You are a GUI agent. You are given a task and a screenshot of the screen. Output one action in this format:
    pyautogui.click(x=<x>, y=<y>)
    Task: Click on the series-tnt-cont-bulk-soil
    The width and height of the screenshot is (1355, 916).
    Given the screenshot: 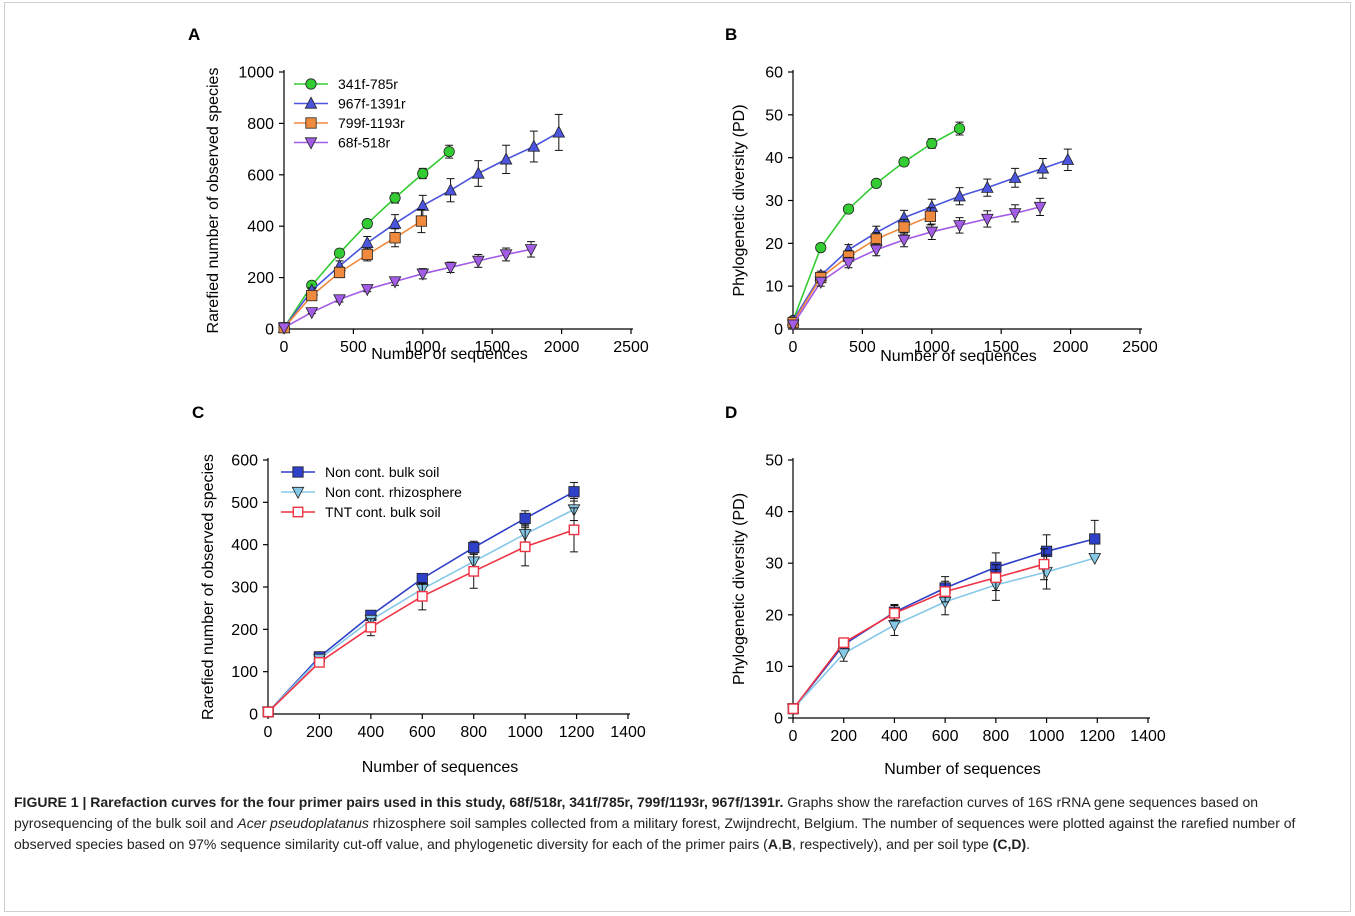 What is the action you would take?
    pyautogui.click(x=421, y=612)
    